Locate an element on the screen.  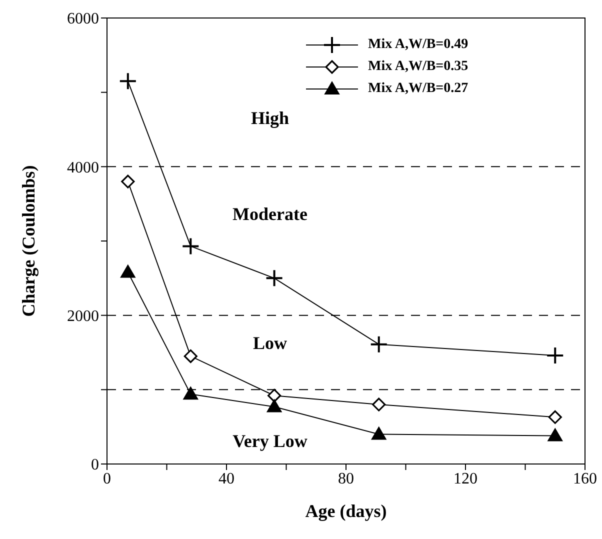
y-tick-label: 2000 is located at coordinates (83, 317).